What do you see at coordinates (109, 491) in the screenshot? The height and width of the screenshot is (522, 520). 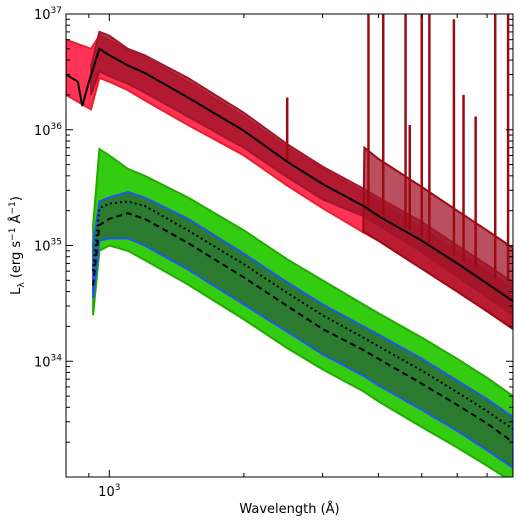 I see `x-tick-label: 103` at bounding box center [109, 491].